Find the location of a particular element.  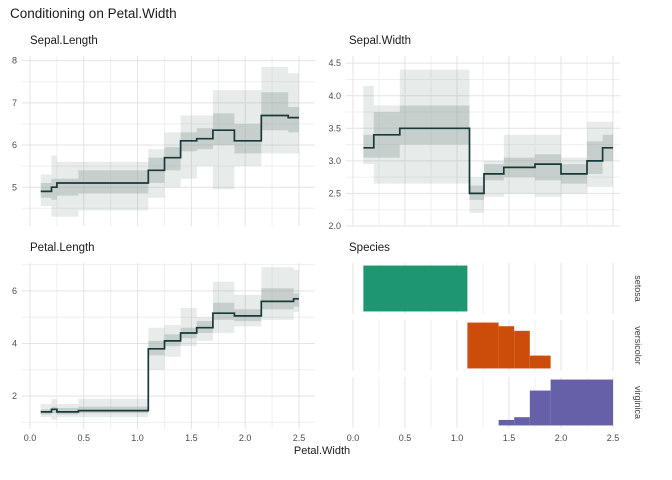

facet-virginica: virginica is located at coordinates (497, 402).